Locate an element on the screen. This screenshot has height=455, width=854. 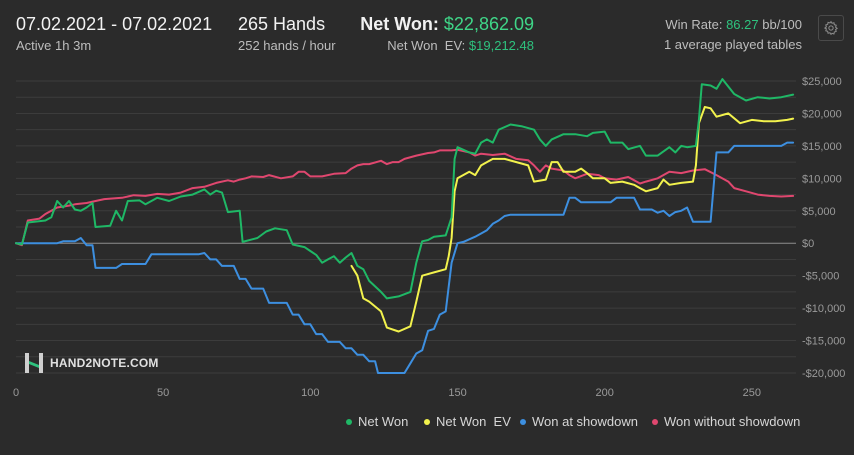
y-tick-label: -$5,000 is located at coordinates (820, 277).